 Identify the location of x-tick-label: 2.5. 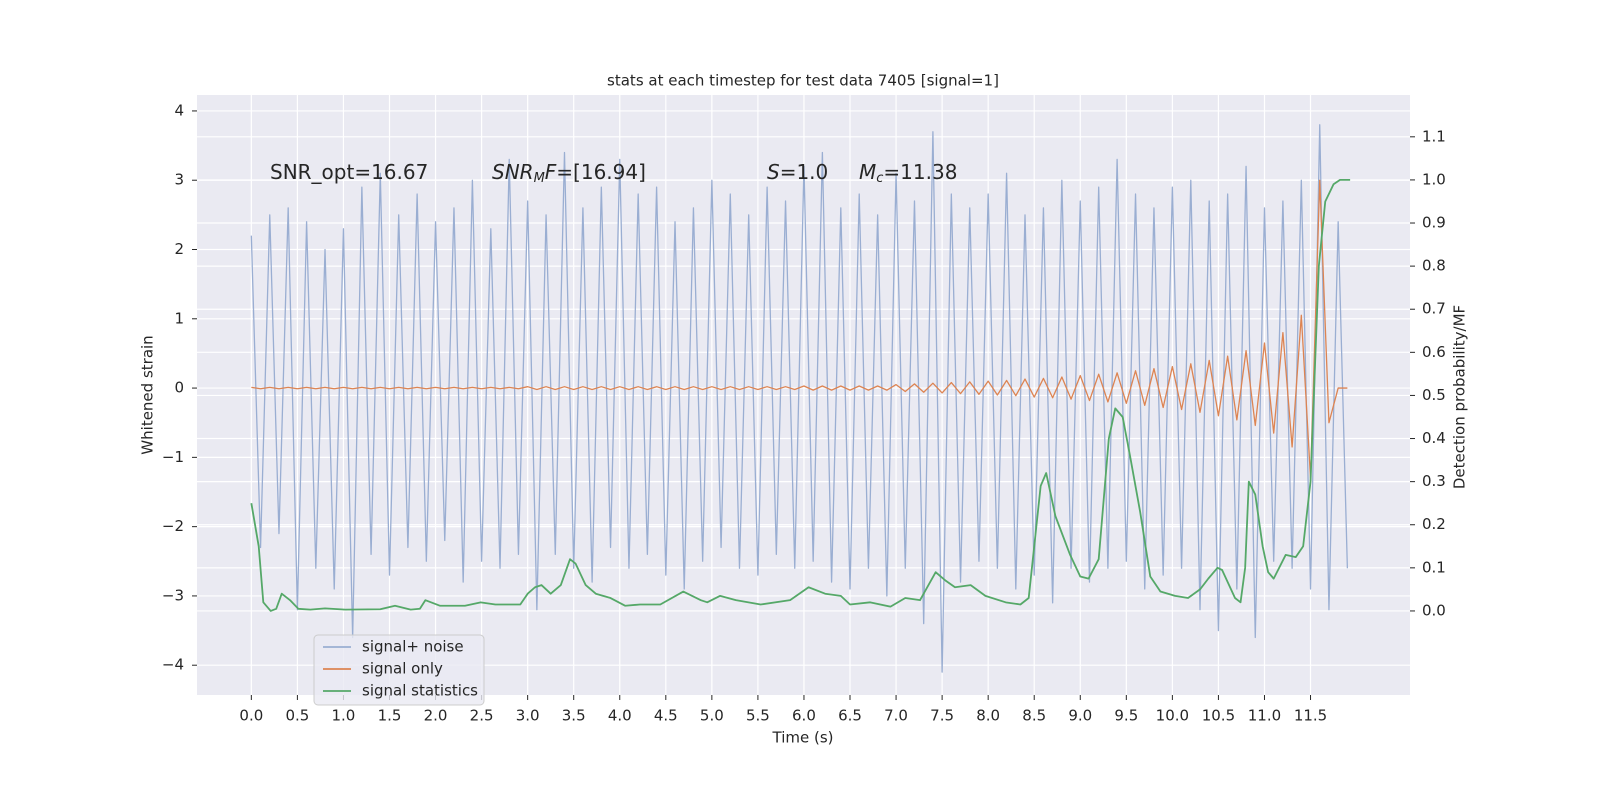
(482, 716).